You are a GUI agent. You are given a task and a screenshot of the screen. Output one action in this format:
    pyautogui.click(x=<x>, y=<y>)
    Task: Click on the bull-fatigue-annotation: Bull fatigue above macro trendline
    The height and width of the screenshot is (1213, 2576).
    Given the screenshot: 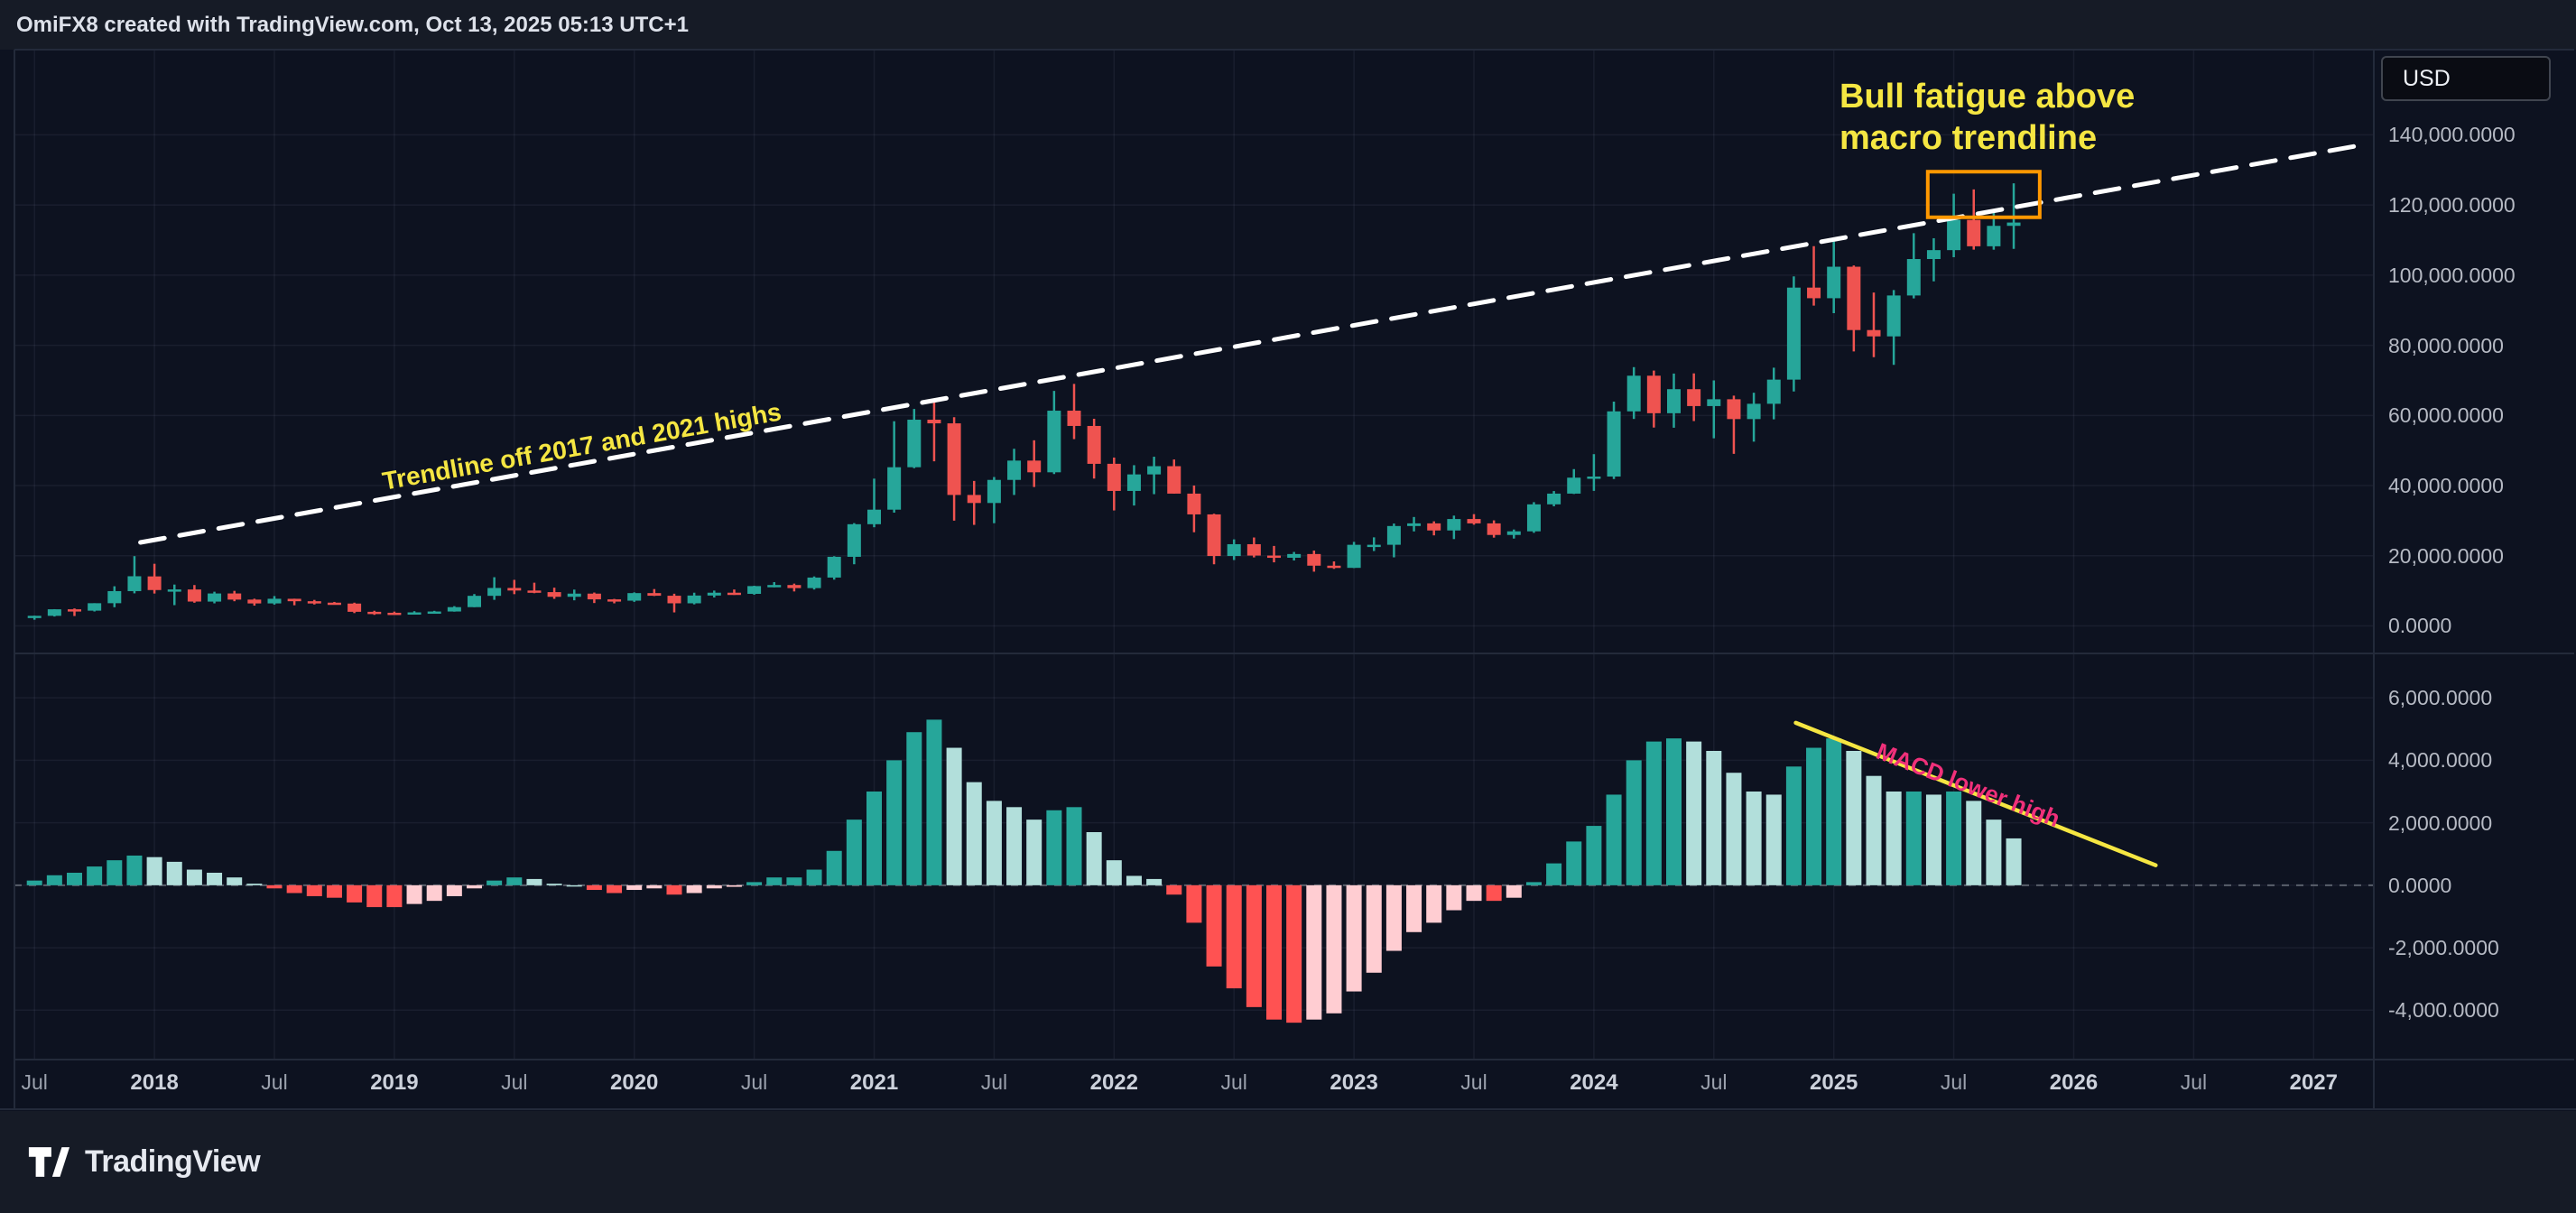 What is the action you would take?
    pyautogui.click(x=1987, y=118)
    